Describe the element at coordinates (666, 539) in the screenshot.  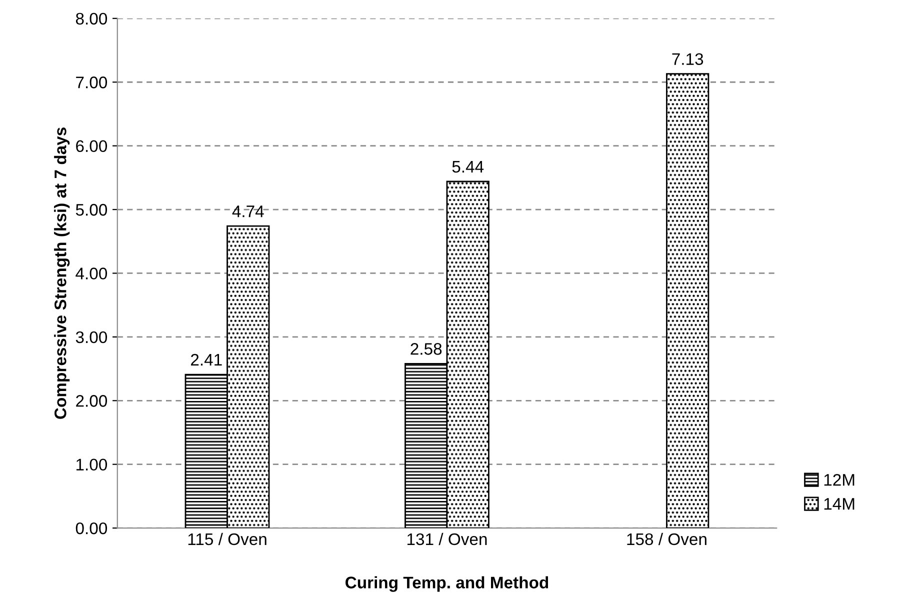
I see `x-tick-label: 158 / Oven` at that location.